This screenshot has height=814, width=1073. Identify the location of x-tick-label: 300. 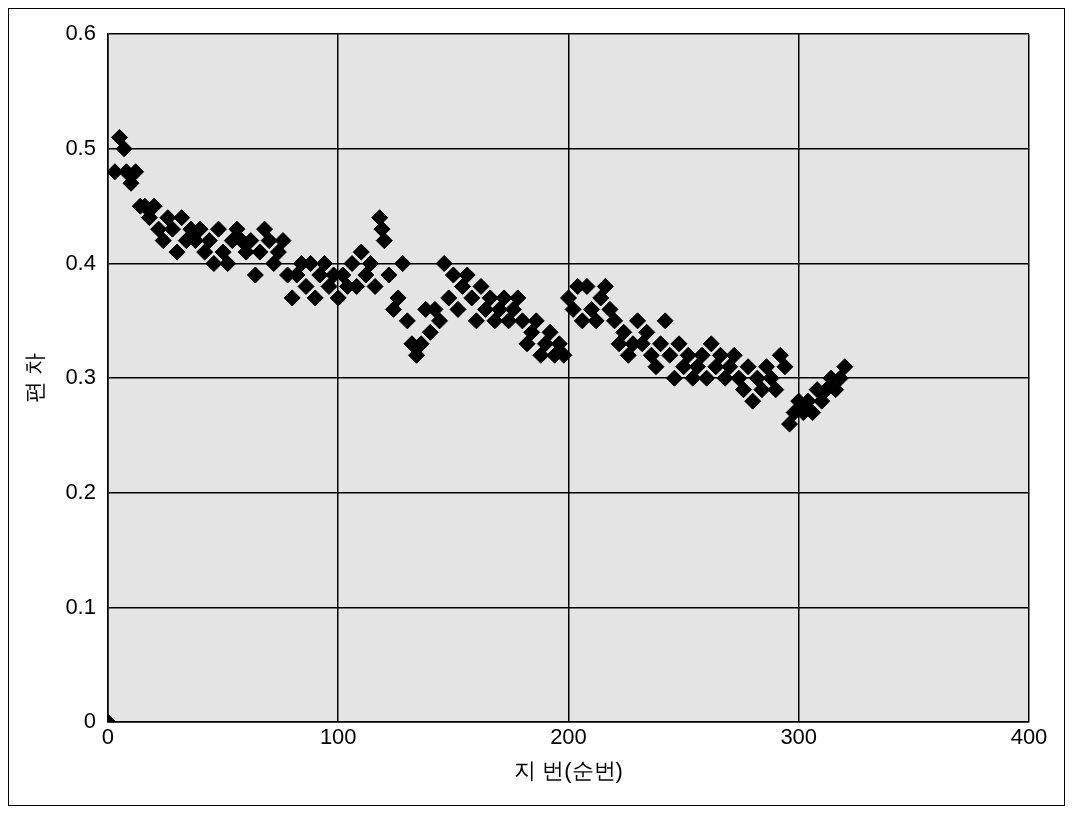
(799, 737).